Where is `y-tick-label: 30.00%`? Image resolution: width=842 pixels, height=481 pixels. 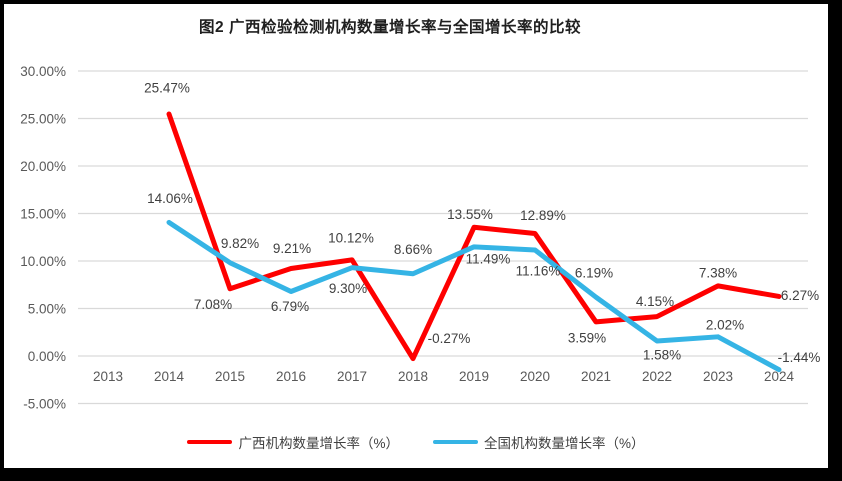
y-tick-label: 30.00% is located at coordinates (43, 71).